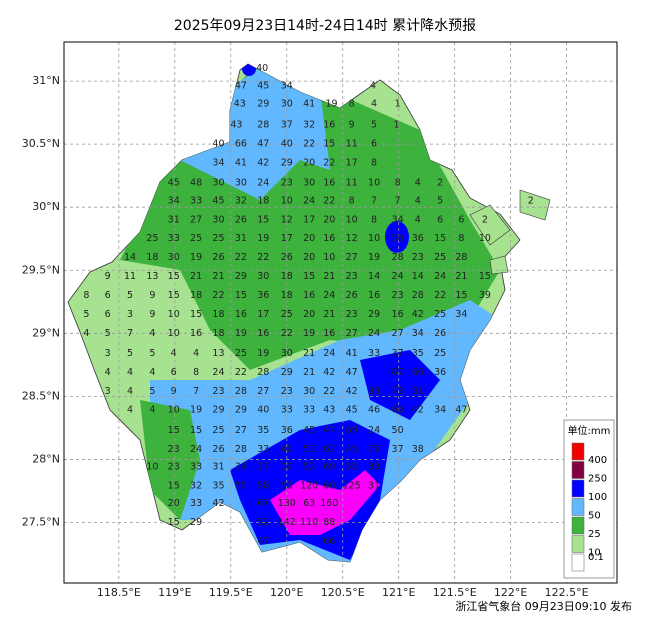  Describe the element at coordinates (597, 497) in the screenshot. I see `legend-label: 100` at that location.